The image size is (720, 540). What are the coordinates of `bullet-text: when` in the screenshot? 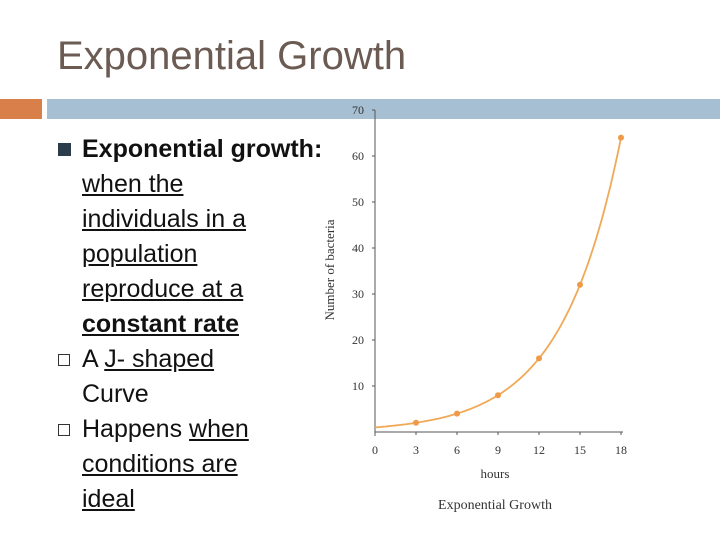 It's located at (219, 429).